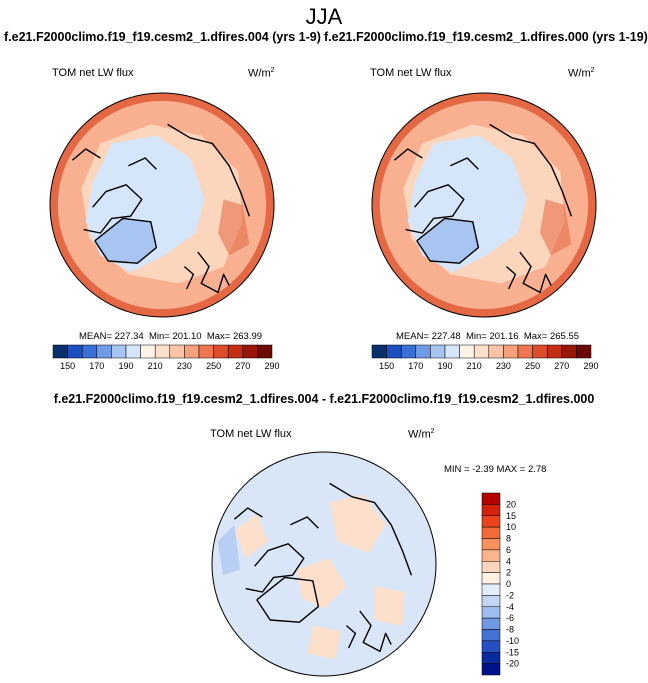 The image size is (648, 683). I want to click on colorbar-left-tick-5: 250, so click(213, 366).